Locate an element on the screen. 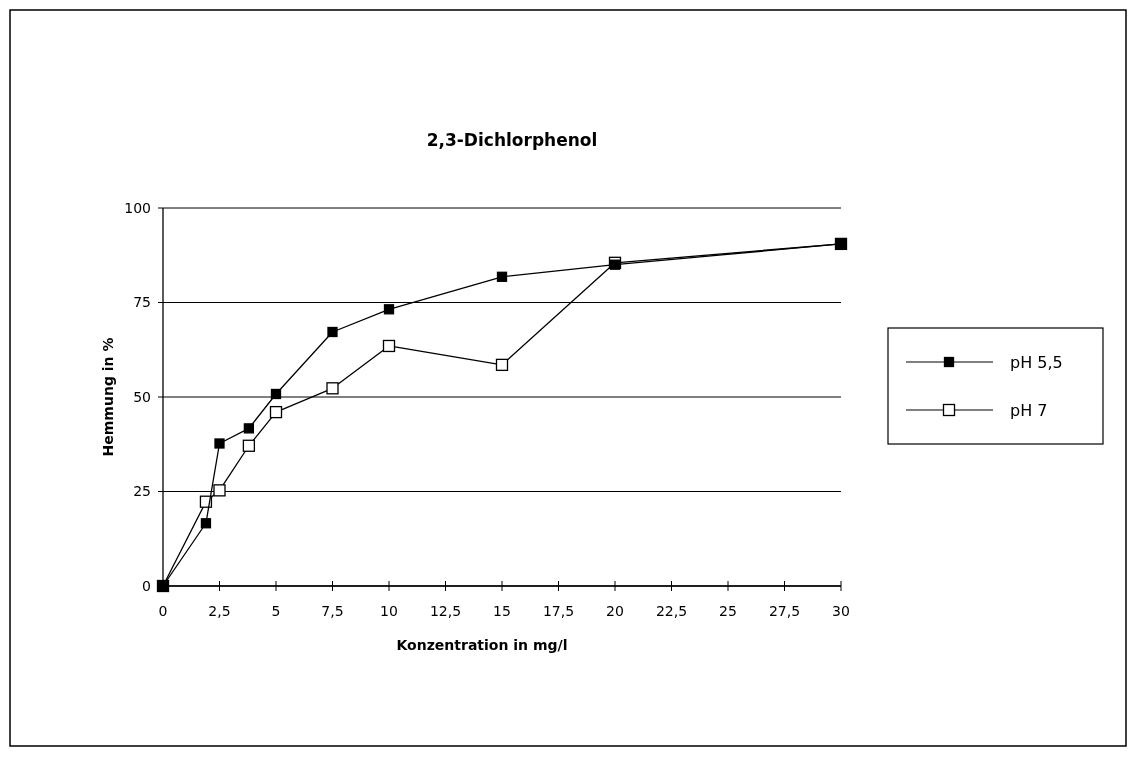  text: pH 7 is located at coordinates (1029, 410).